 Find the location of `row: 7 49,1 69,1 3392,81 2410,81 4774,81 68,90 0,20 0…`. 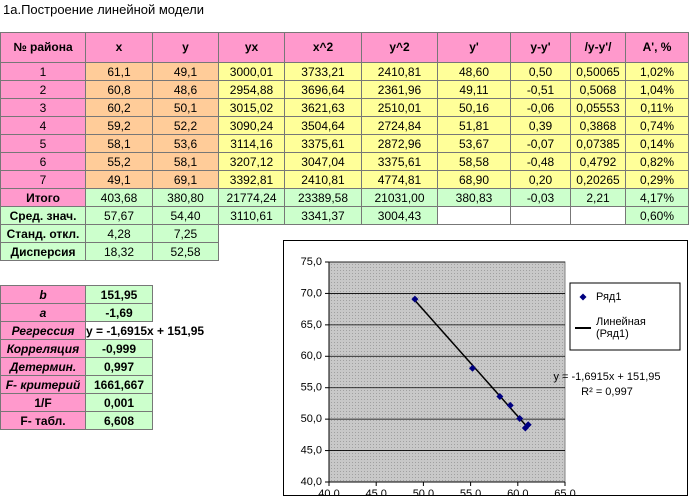

row: 7 49,1 69,1 3392,81 2410,81 4774,81 68,90 0,20 0… is located at coordinates (344, 179).